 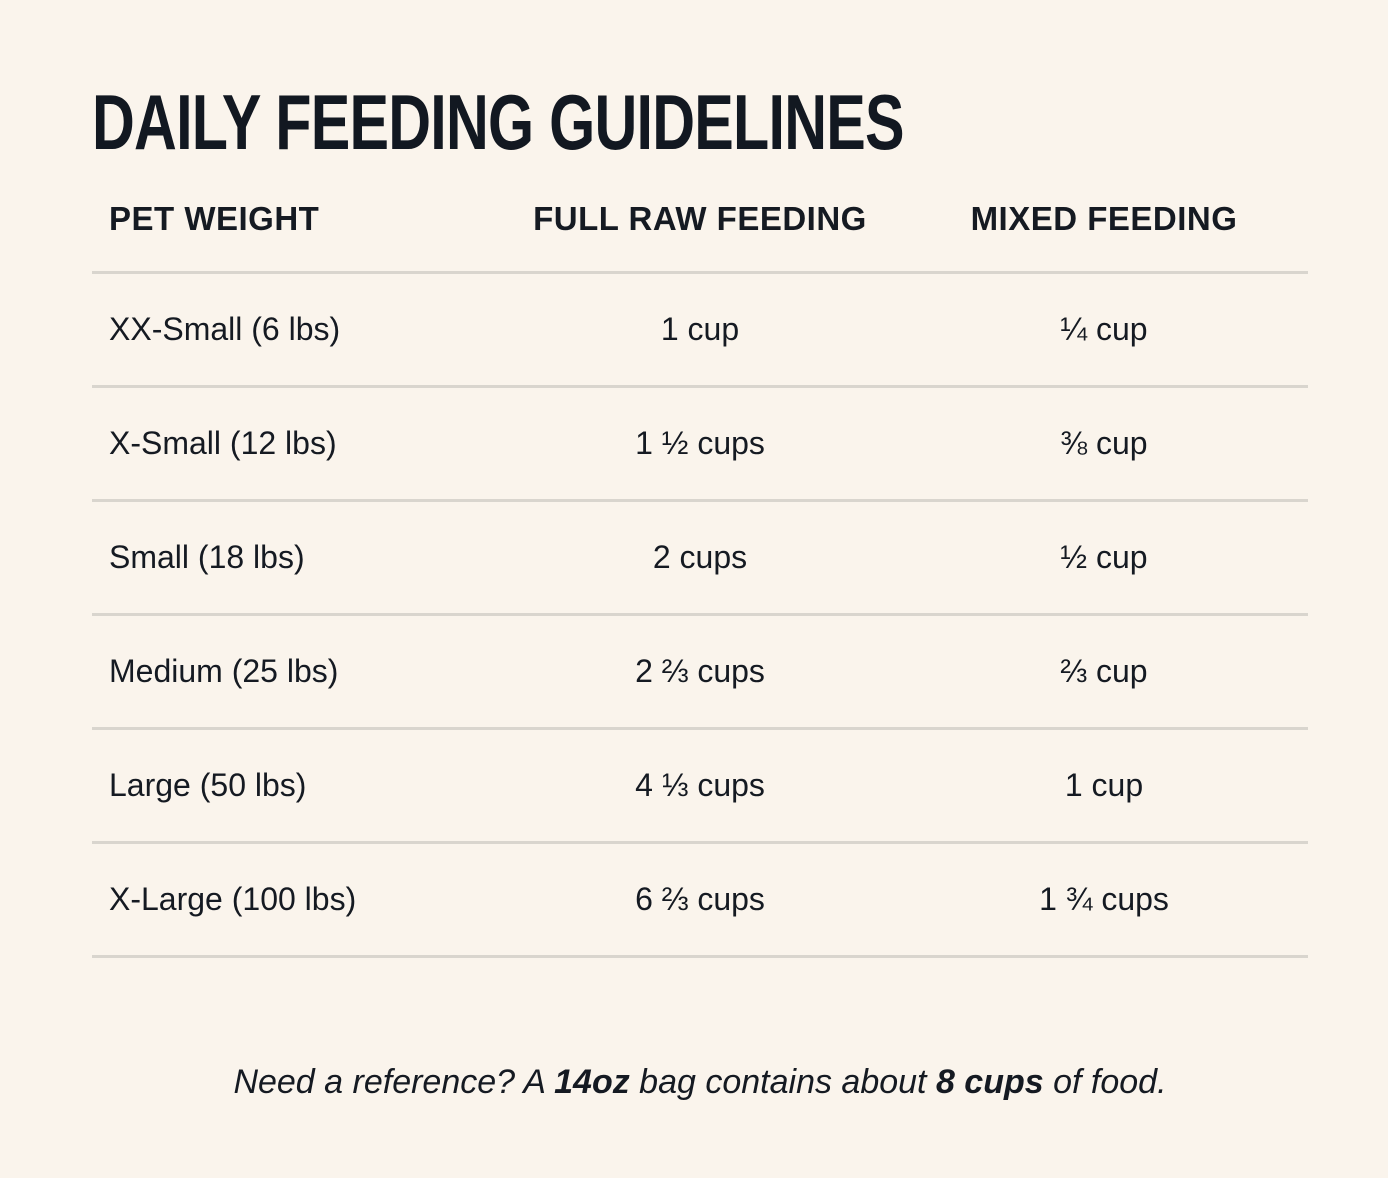 What do you see at coordinates (1104, 899) in the screenshot?
I see `mixed-feeding-cell: 1 ¾ cups` at bounding box center [1104, 899].